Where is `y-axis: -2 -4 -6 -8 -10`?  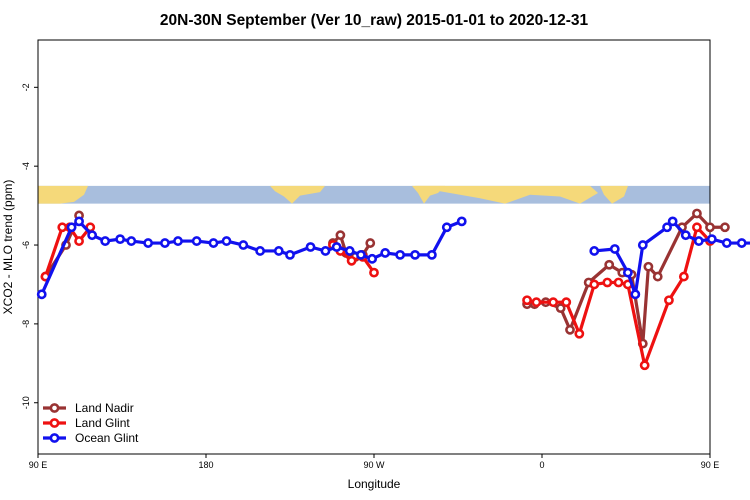 y-axis: -2 -4 -6 -8 -10 is located at coordinates (29, 246).